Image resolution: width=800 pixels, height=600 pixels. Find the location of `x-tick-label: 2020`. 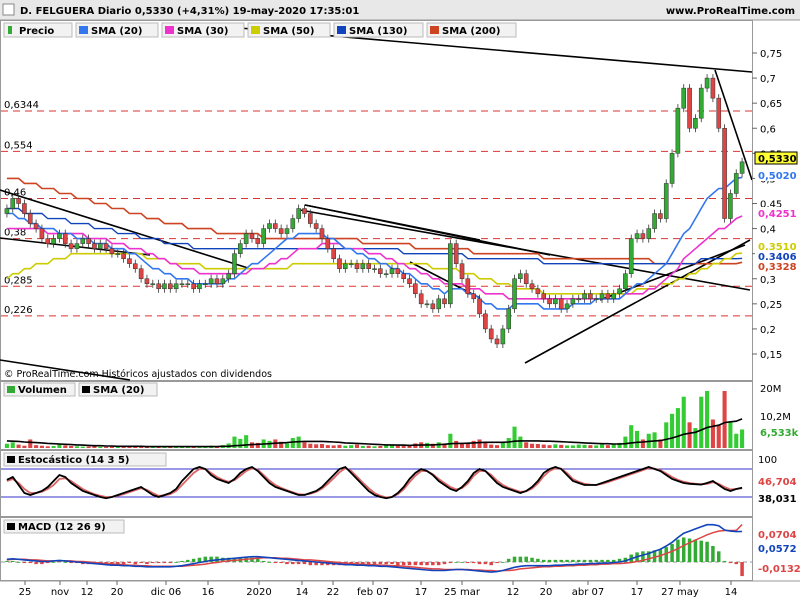

x-tick-label: 2020 is located at coordinates (258, 592).